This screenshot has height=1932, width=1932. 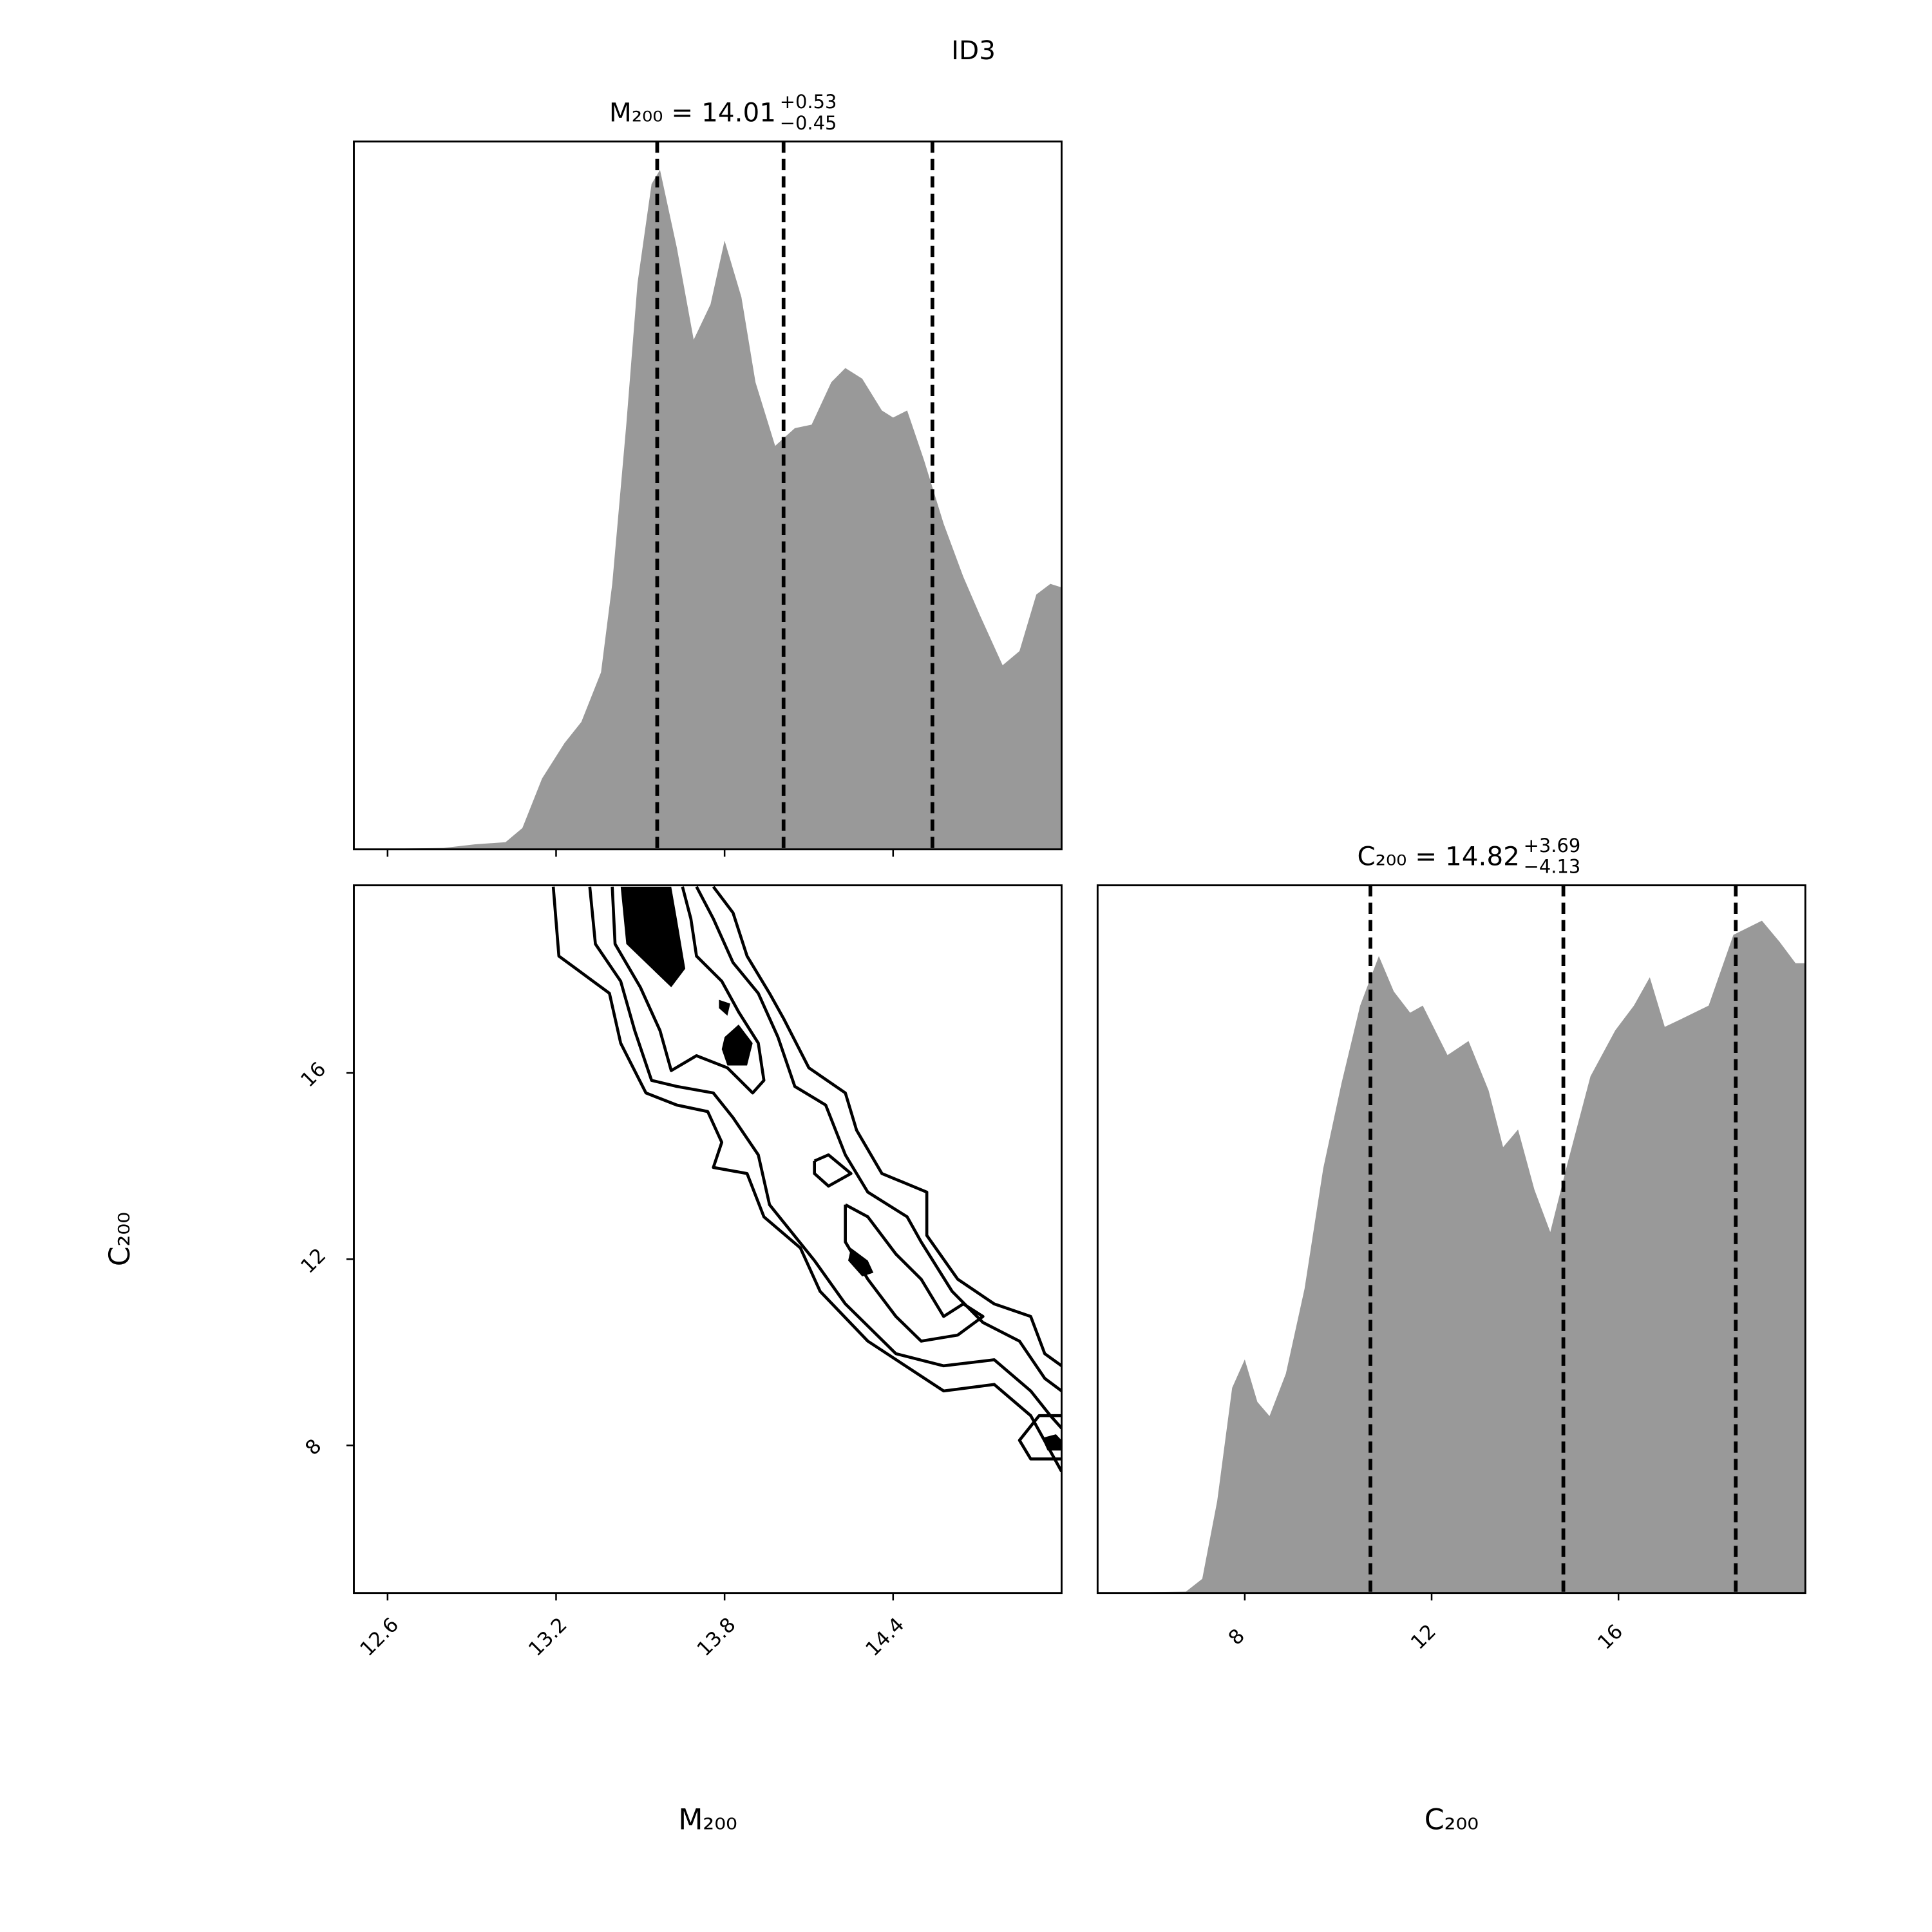 I want to click on title-upper: +0.53, so click(x=809, y=102).